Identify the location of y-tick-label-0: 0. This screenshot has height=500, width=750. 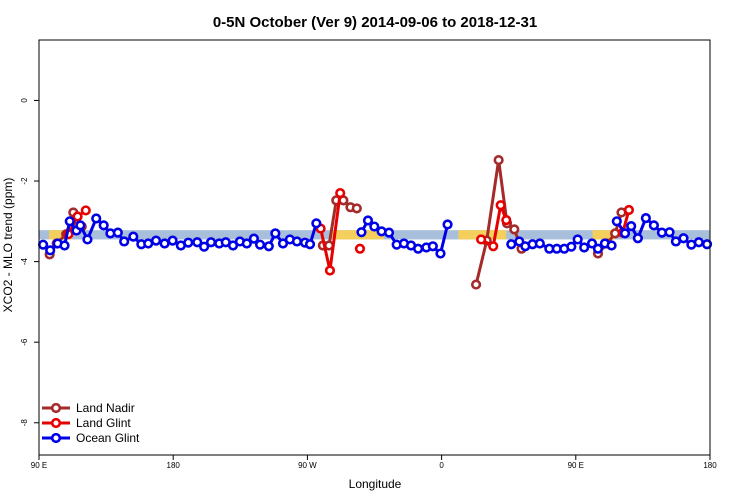
(24, 100).